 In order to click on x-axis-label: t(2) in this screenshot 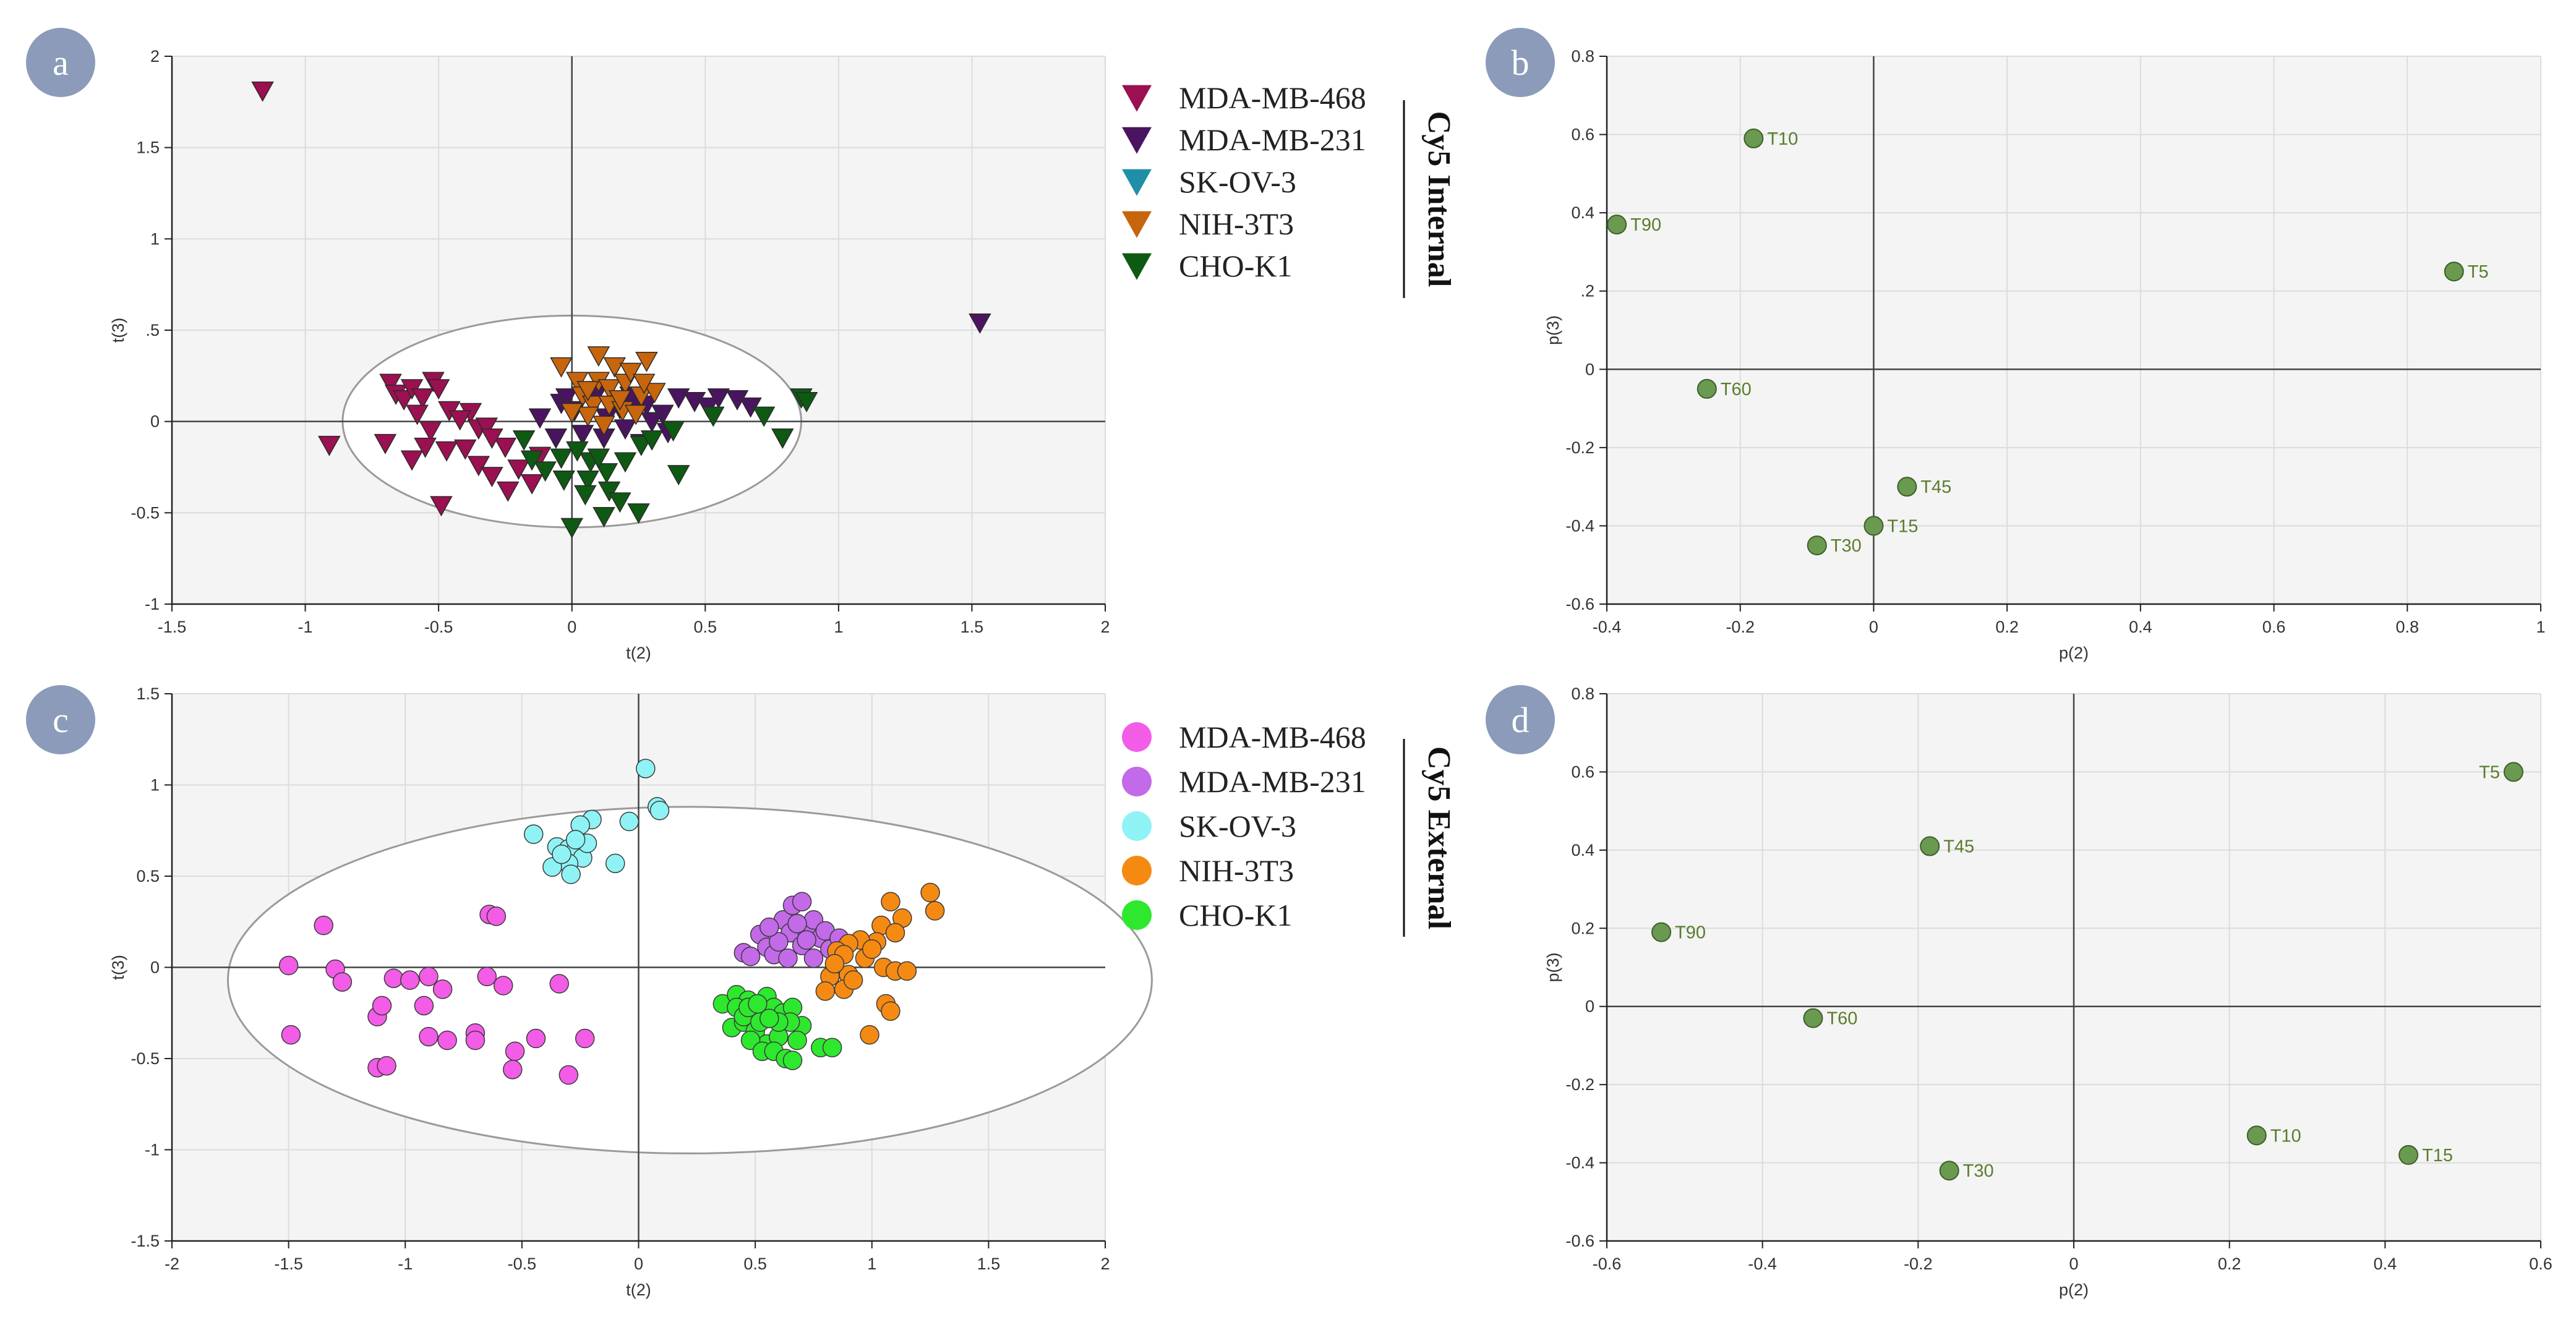, I will do `click(638, 1290)`.